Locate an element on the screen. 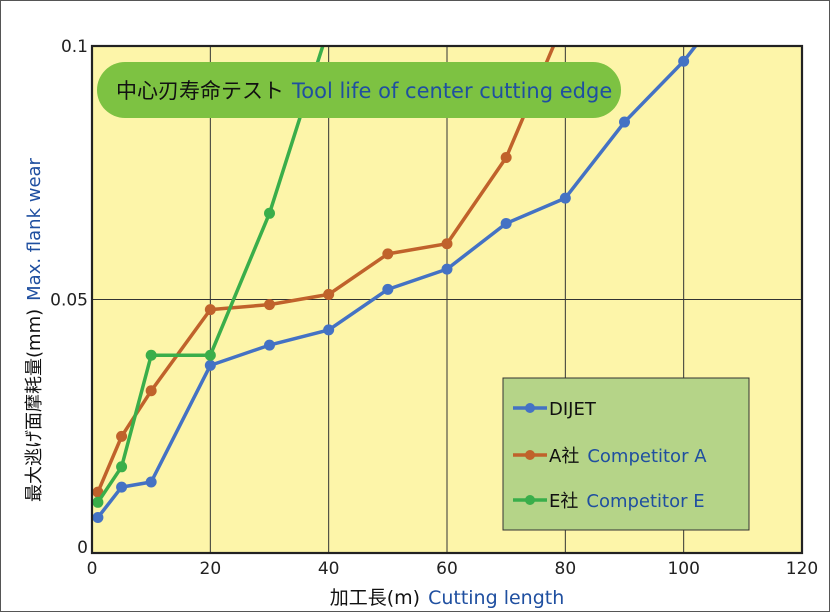  x-tick-label: 0 is located at coordinates (92, 569).